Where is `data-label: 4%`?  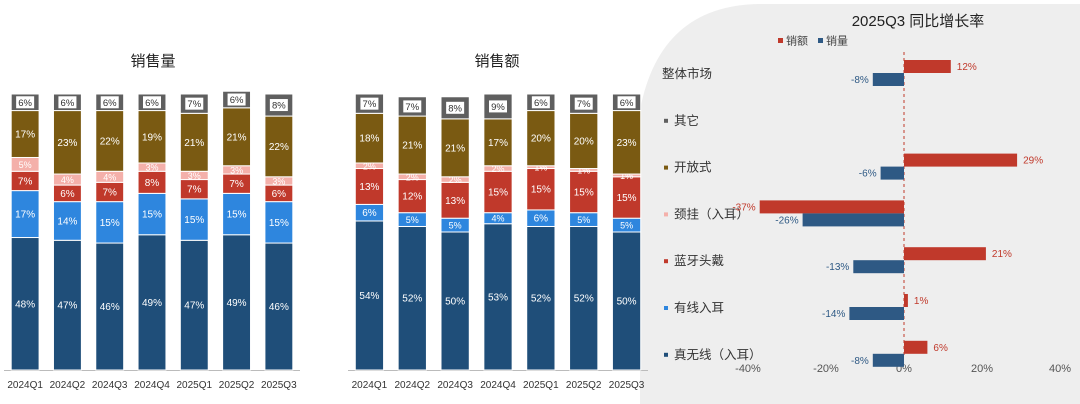 data-label: 4% is located at coordinates (67, 180).